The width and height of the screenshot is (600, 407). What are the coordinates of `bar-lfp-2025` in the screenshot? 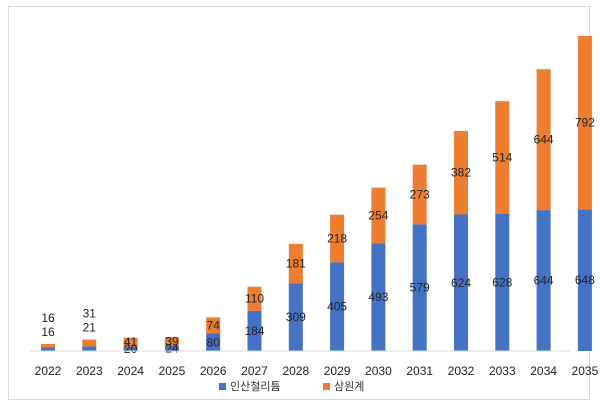 It's located at (171, 348).